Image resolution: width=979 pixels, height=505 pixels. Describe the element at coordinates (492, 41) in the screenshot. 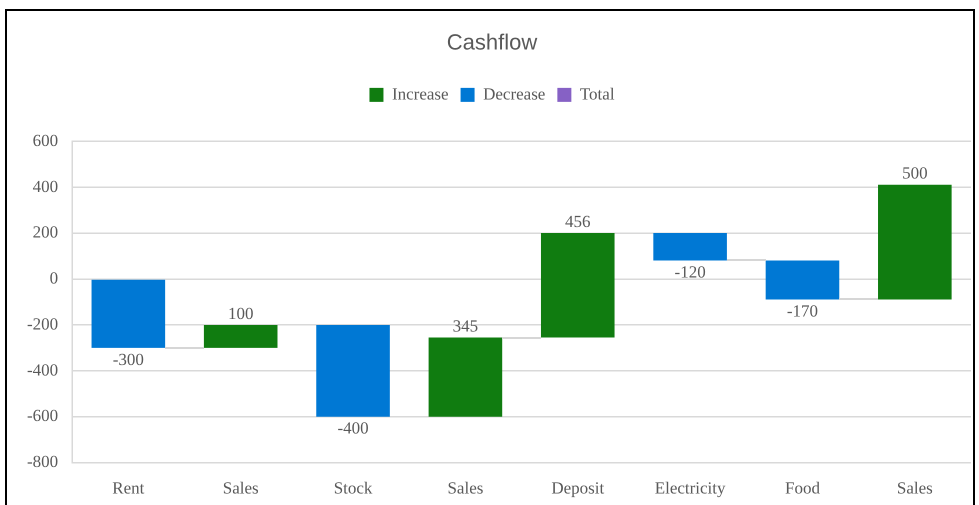

I see `chart-title: Cashflow` at that location.